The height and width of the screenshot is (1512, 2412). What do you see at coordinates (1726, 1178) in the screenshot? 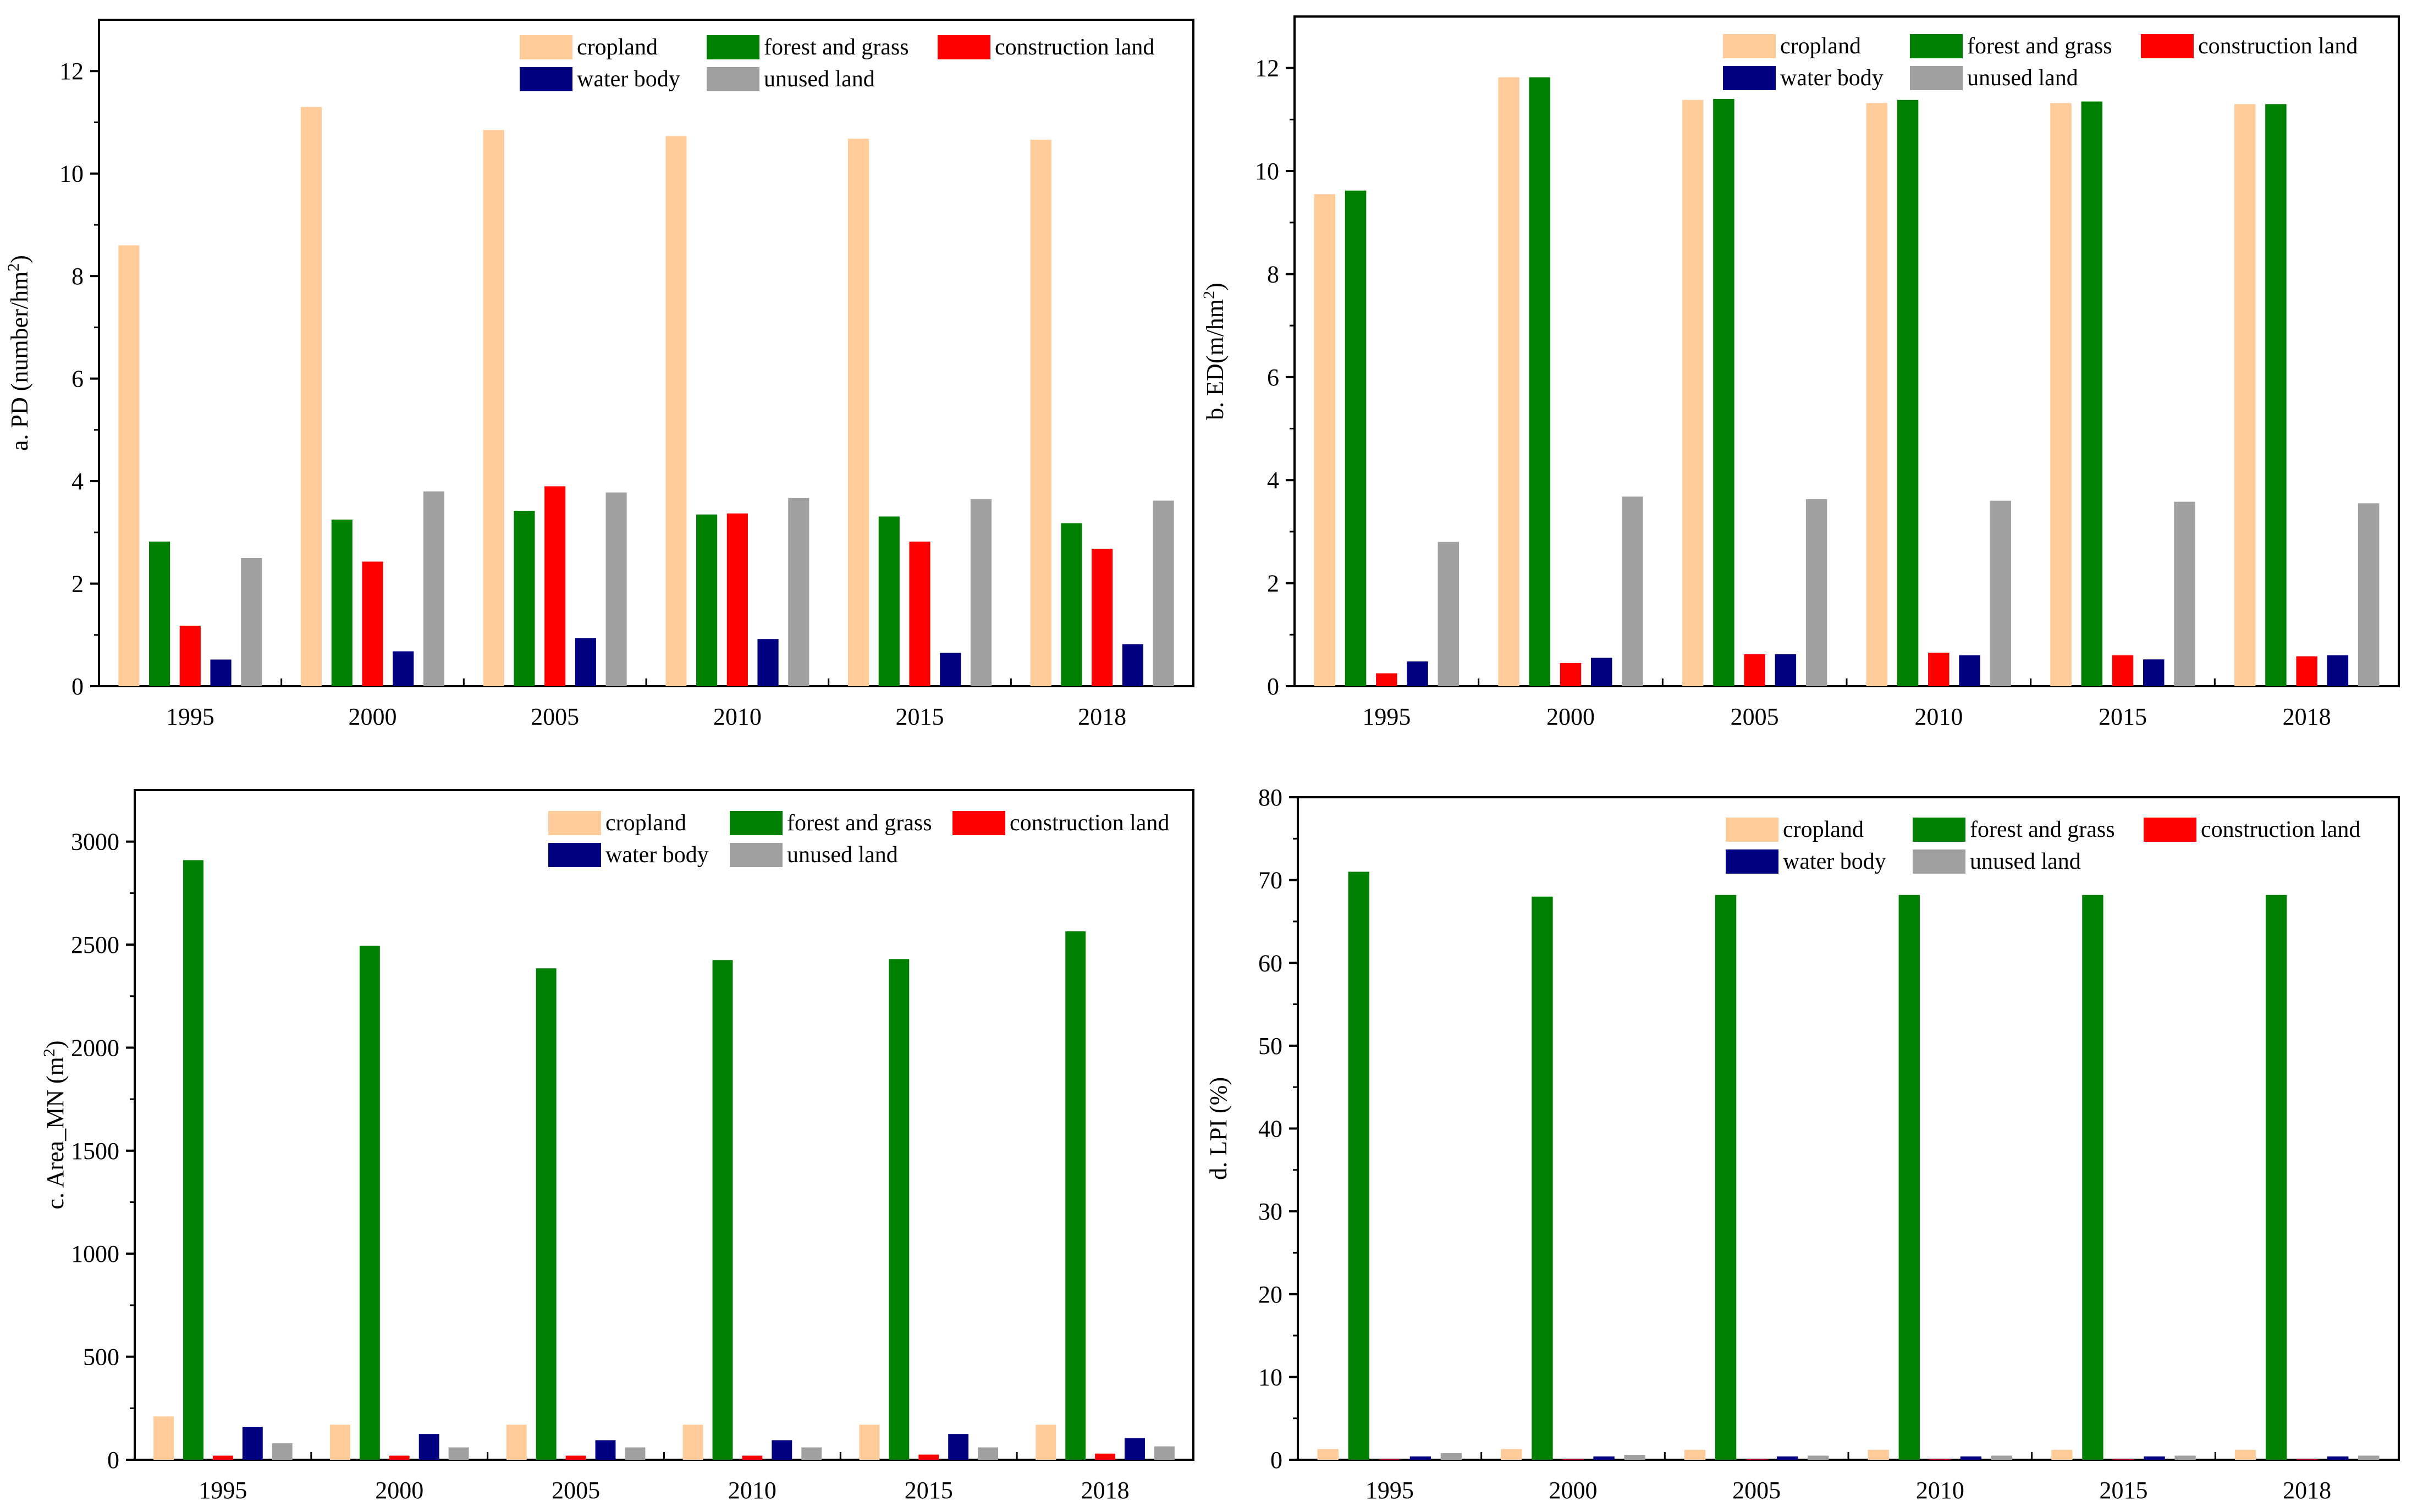
I see `bar-forest-and-grass-2005` at bounding box center [1726, 1178].